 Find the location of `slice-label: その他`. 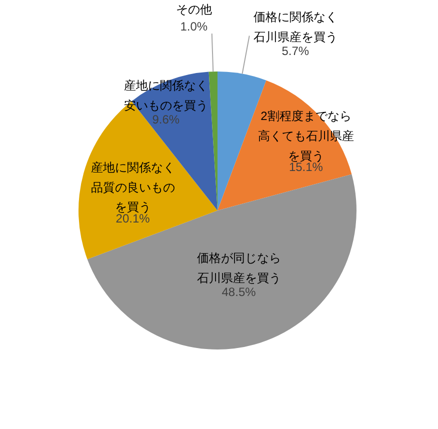

slice-label: その他 is located at coordinates (194, 9).